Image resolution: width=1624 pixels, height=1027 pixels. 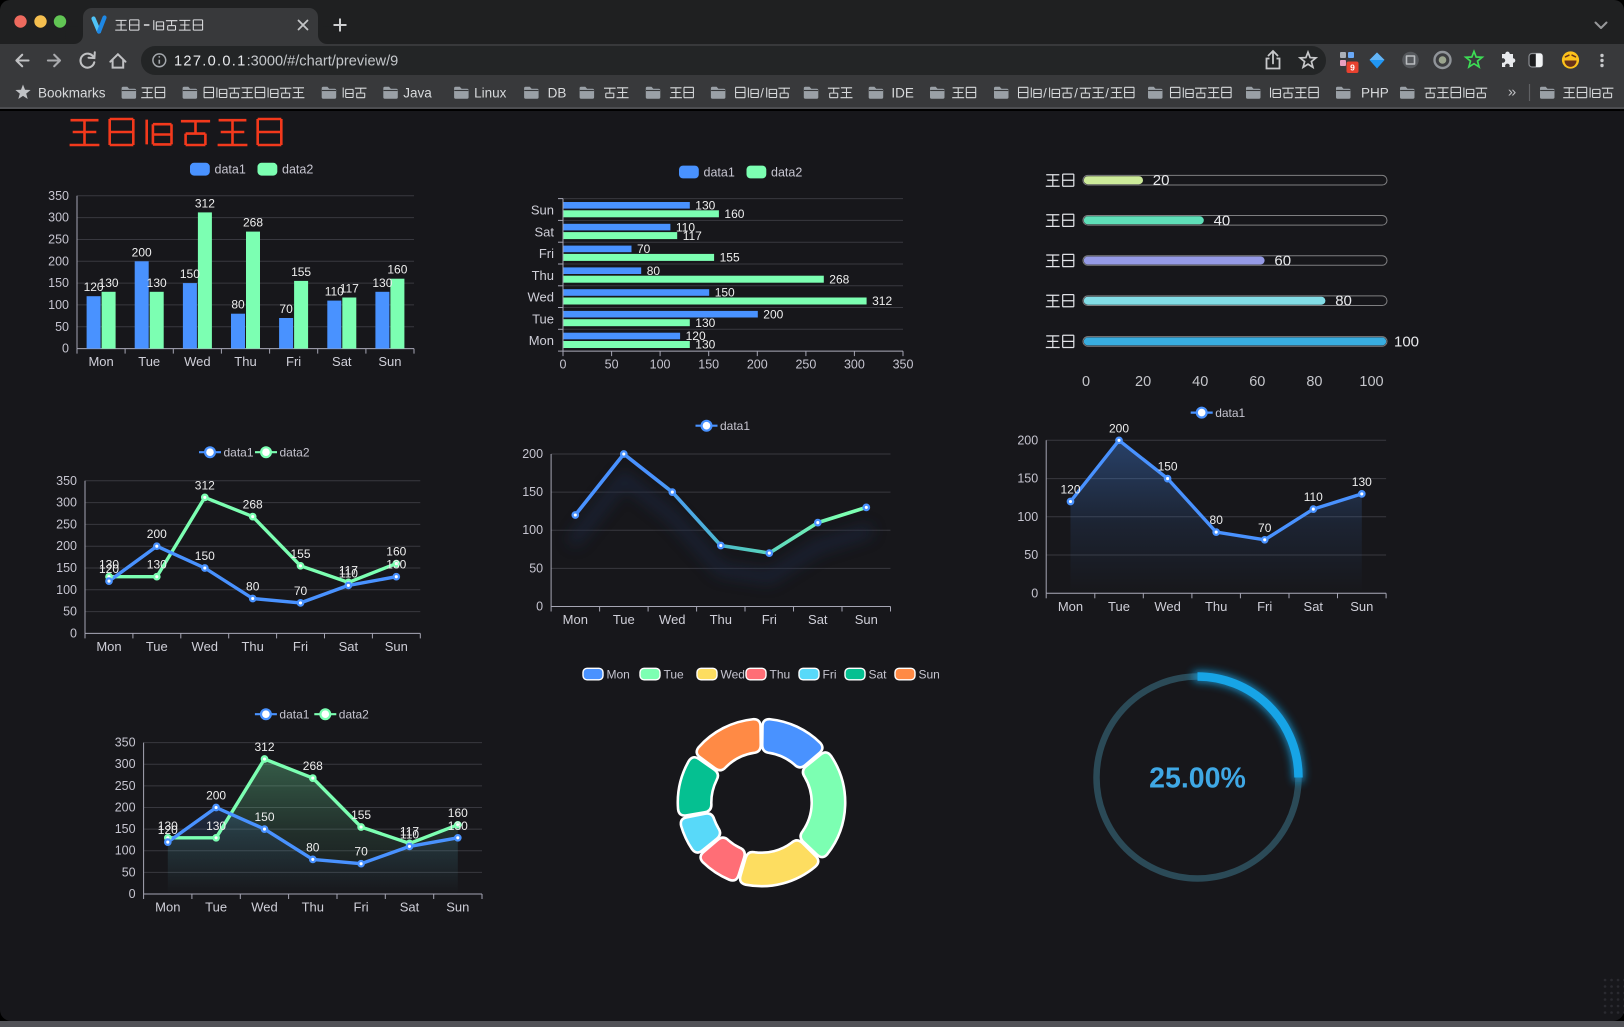 What do you see at coordinates (361, 815) in the screenshot?
I see `svg-text: 155` at bounding box center [361, 815].